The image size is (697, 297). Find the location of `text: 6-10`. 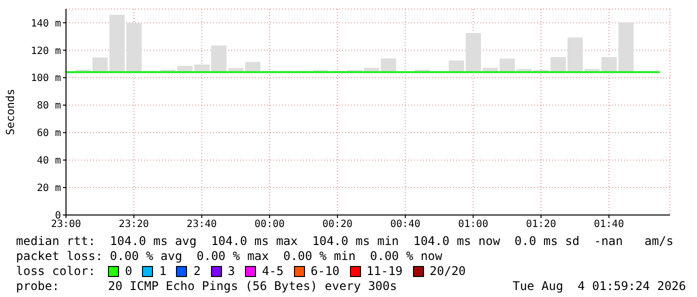

text: 6-10 is located at coordinates (325, 271).